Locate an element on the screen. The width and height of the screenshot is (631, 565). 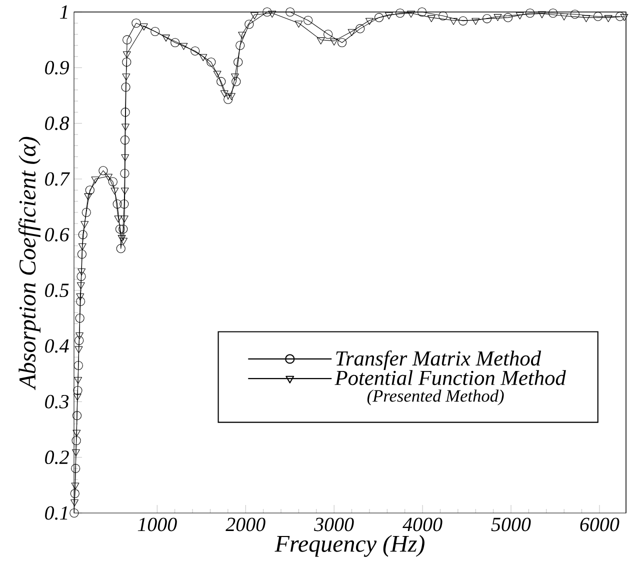
y-axis-title: Absorption Coefficient (α) is located at coordinates (29, 263).